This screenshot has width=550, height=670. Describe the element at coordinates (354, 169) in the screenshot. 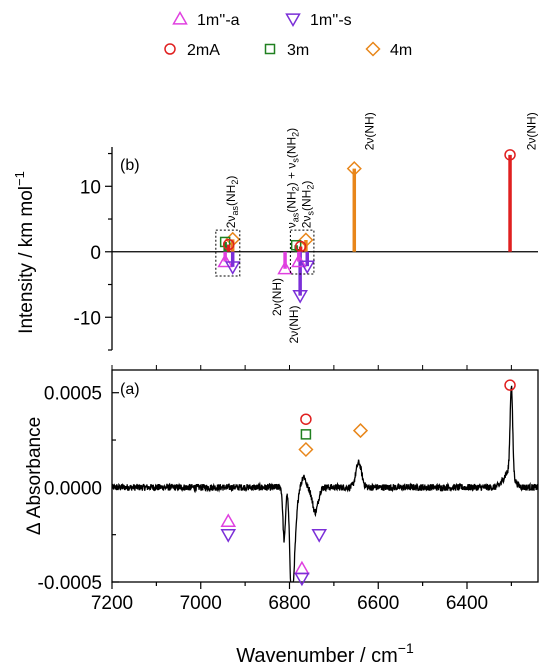

I see `stick-marker-4m` at that location.